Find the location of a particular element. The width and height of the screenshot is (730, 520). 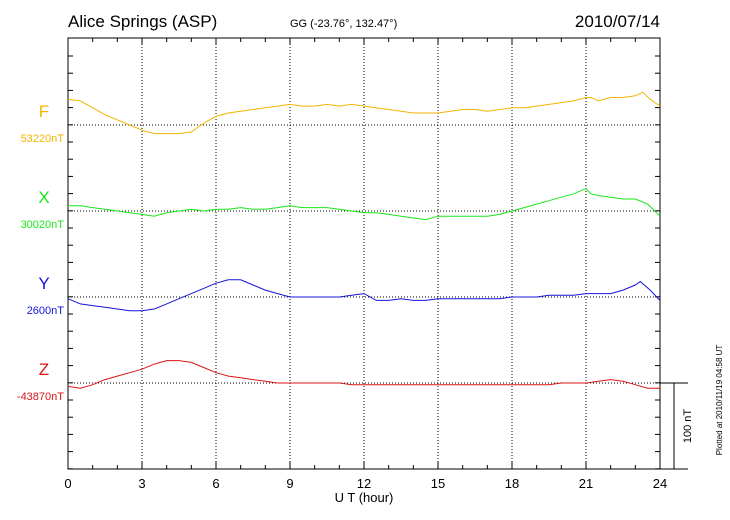

x-tick-label: 24 is located at coordinates (660, 483).